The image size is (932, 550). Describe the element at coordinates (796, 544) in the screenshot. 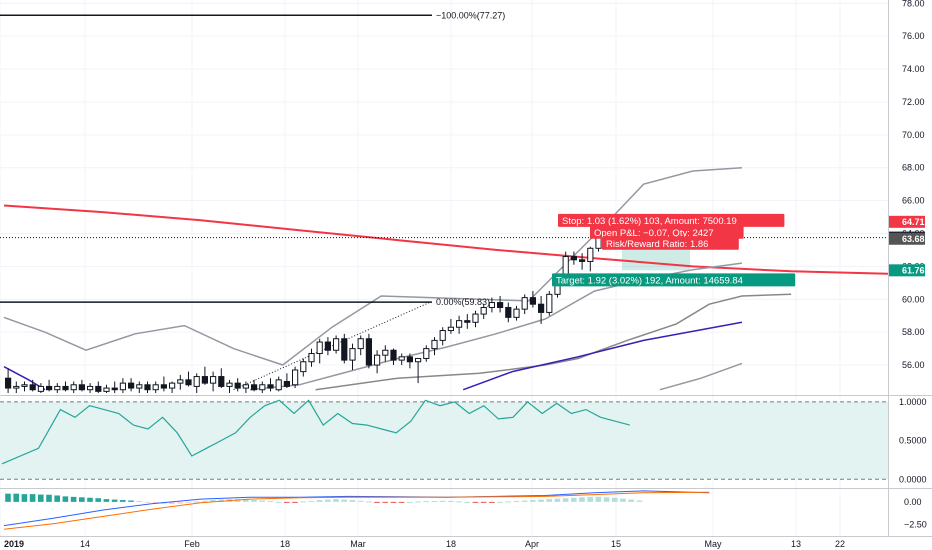

I see `time-tick-label: 13` at that location.